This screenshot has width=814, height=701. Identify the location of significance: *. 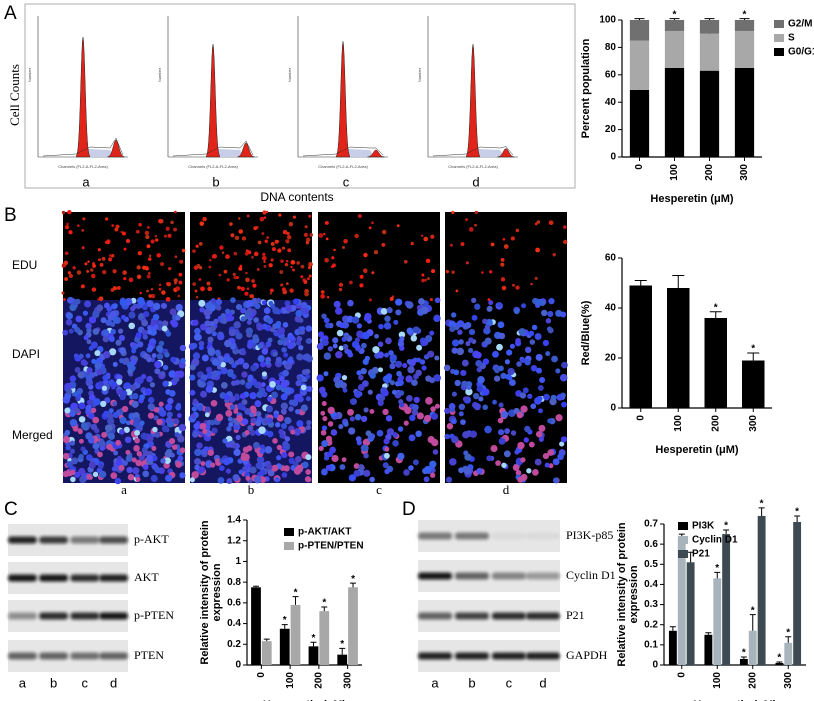
(797, 512).